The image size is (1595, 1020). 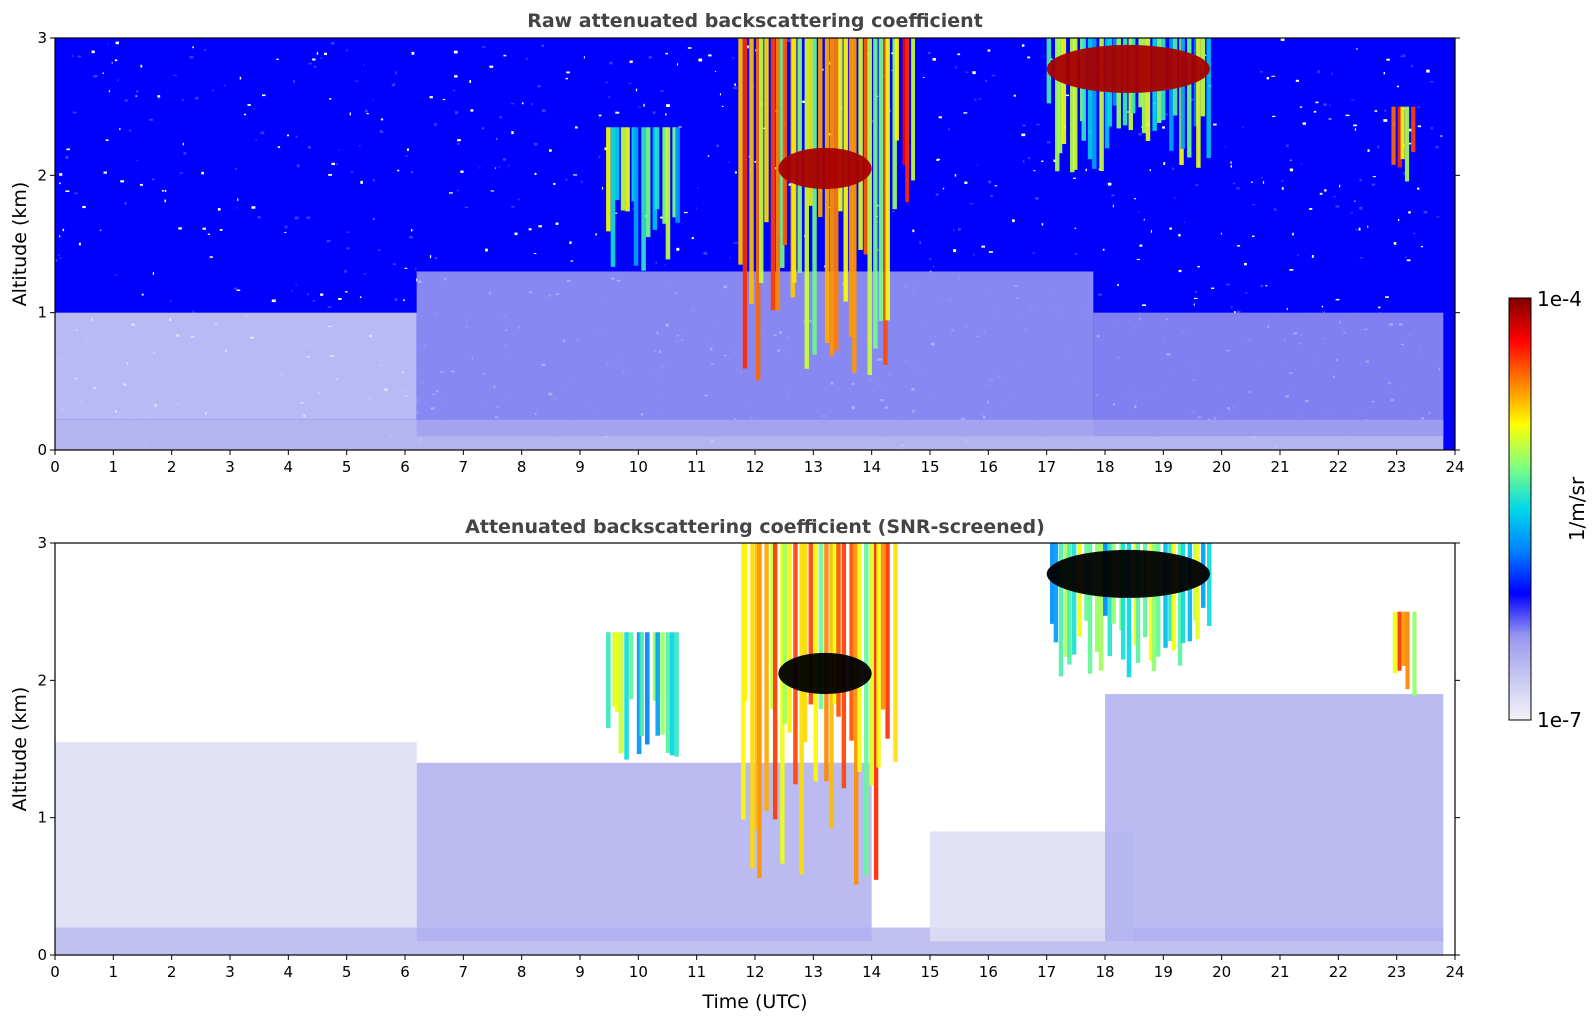 What do you see at coordinates (871, 972) in the screenshot?
I see `x-tick-label: 14` at bounding box center [871, 972].